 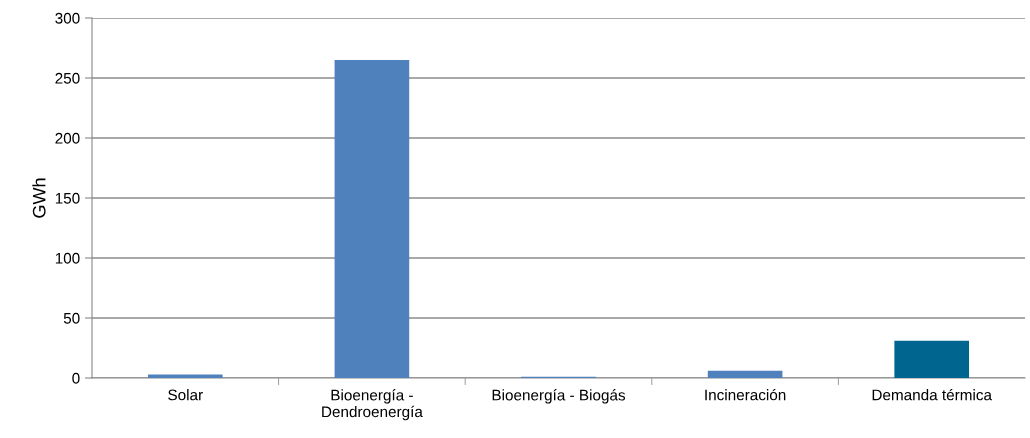 What do you see at coordinates (67, 18) in the screenshot?
I see `y-tick-label: 300` at bounding box center [67, 18].